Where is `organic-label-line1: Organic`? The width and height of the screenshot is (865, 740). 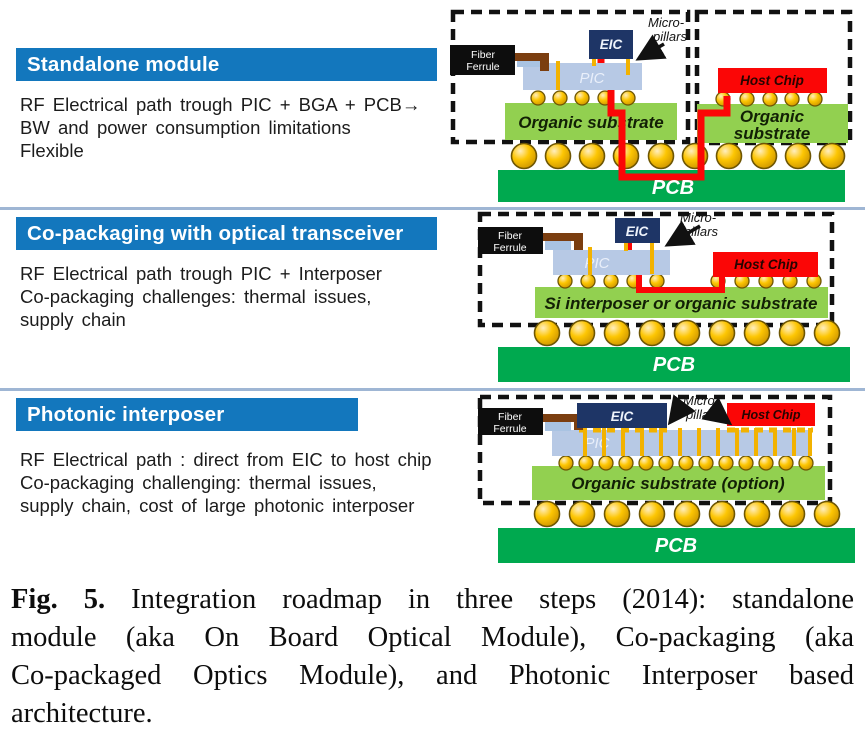 organic-label-line1: Organic is located at coordinates (772, 116).